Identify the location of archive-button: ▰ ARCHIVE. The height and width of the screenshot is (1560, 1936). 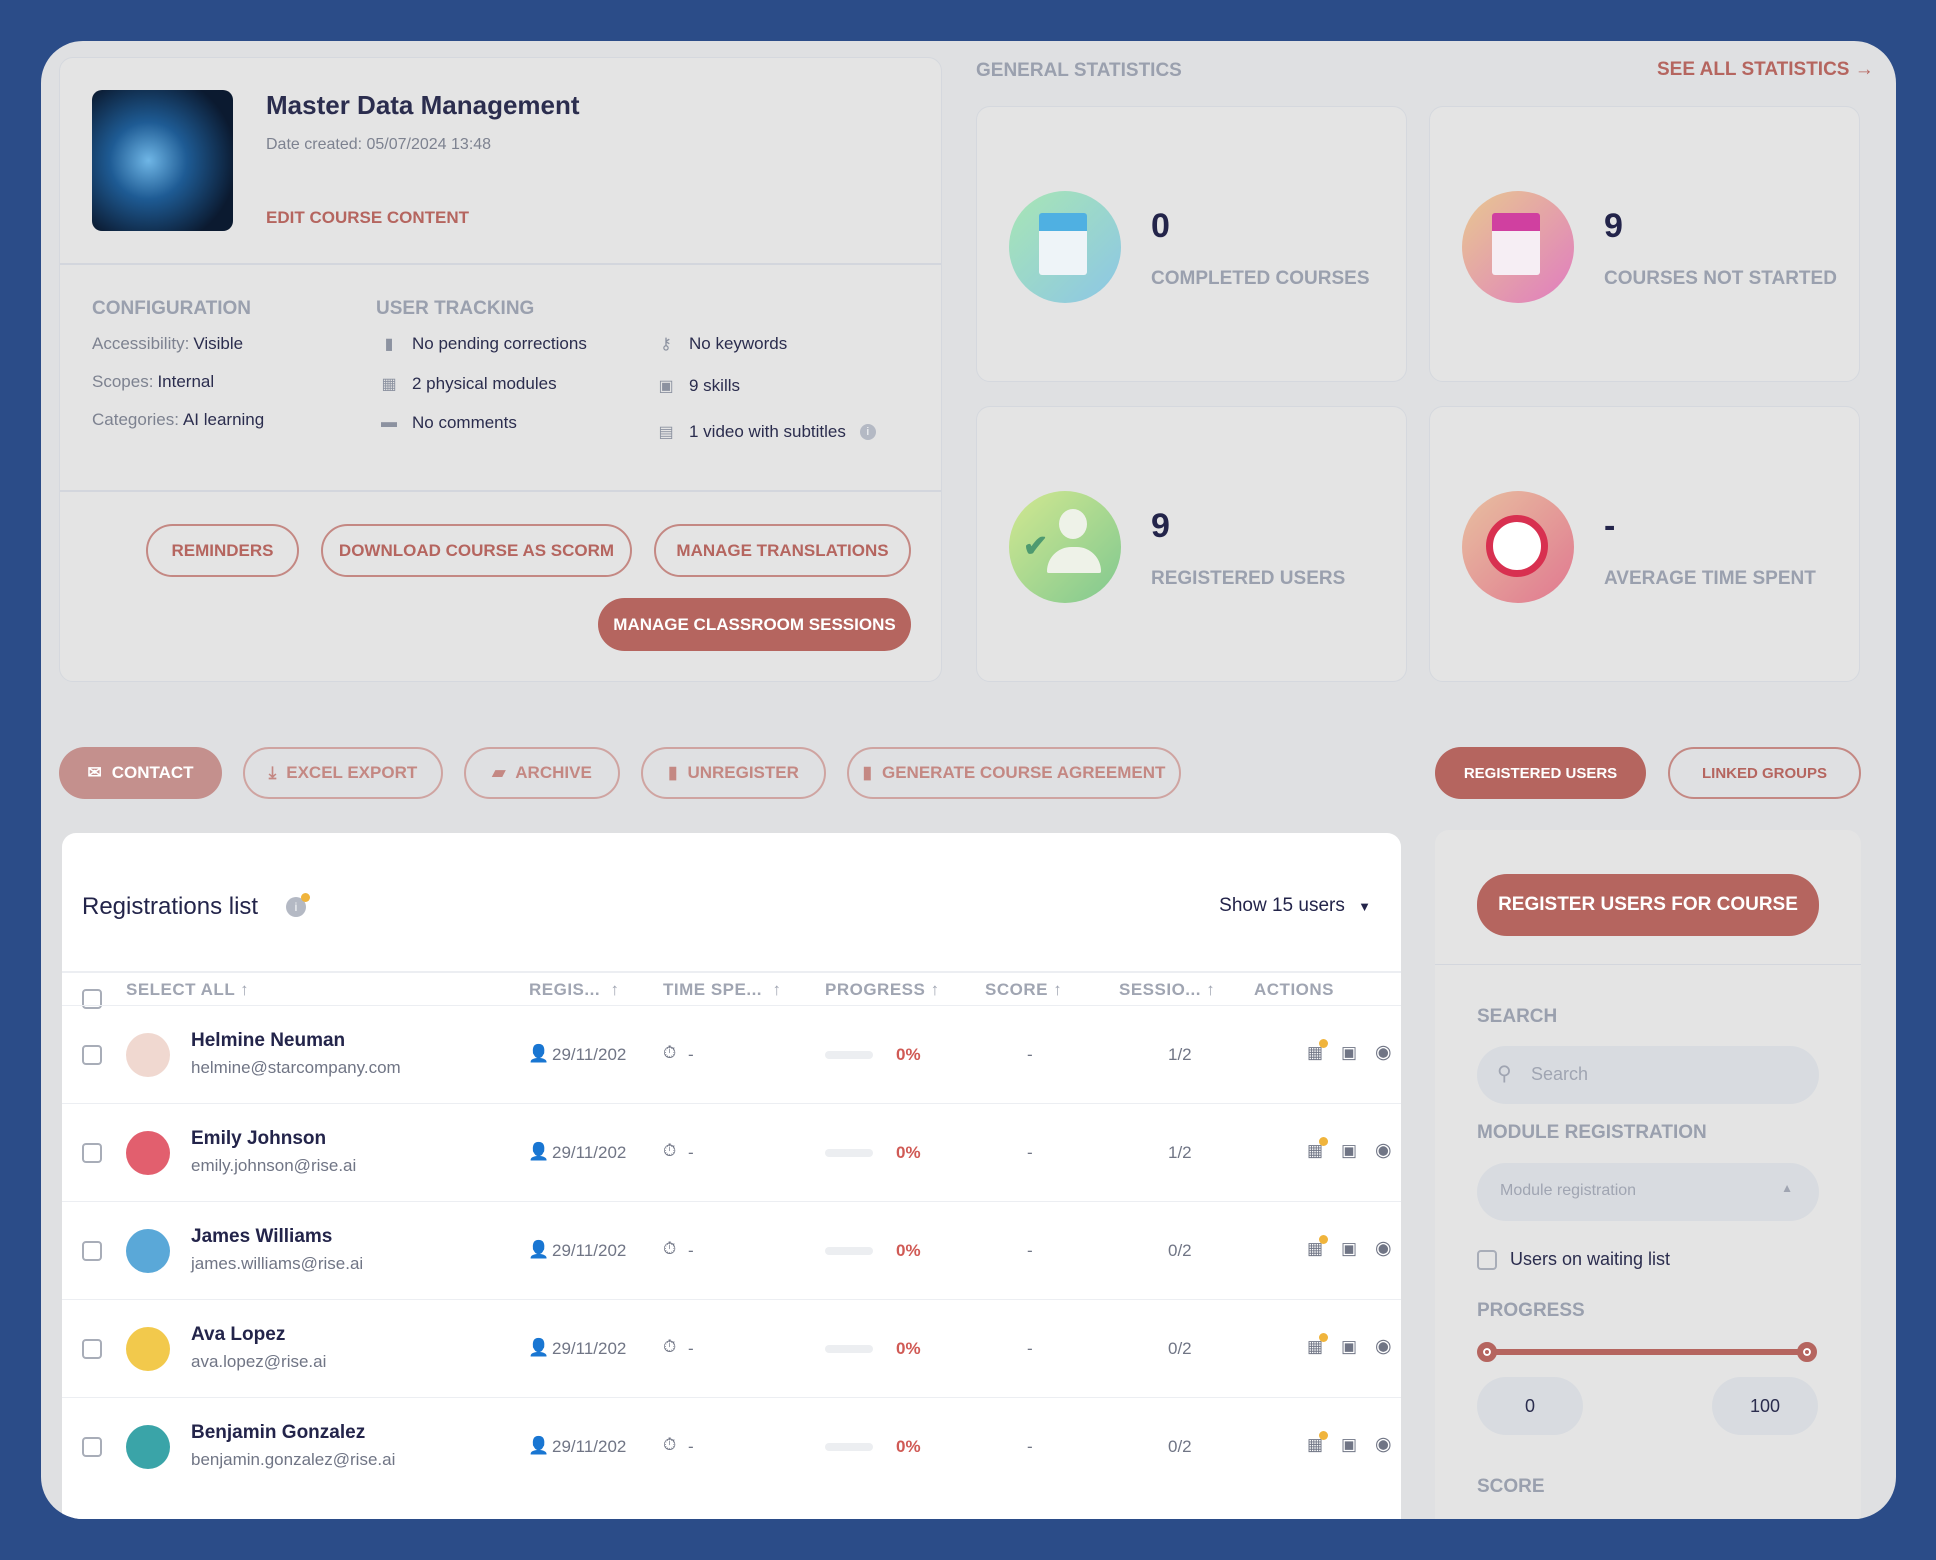
(542, 773).